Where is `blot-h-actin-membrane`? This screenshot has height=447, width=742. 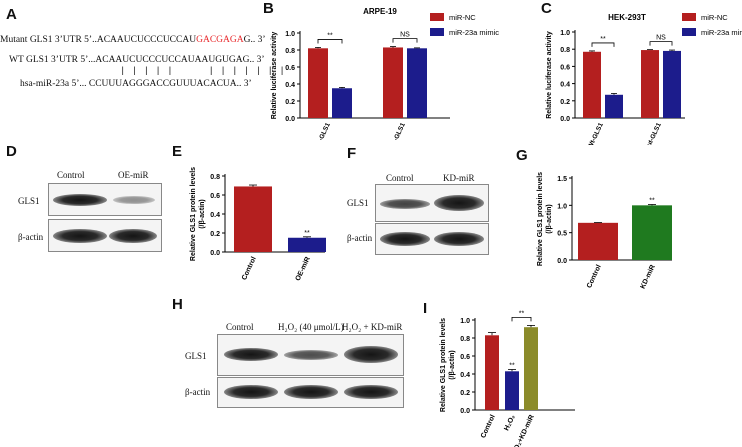 blot-h-actin-membrane is located at coordinates (310, 392).